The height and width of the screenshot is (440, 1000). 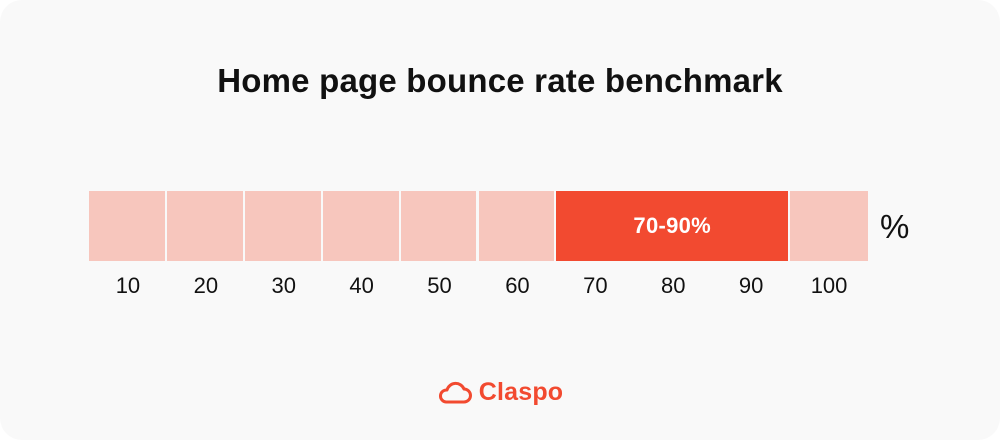 I want to click on tick-label-30: 30, so click(x=283, y=285).